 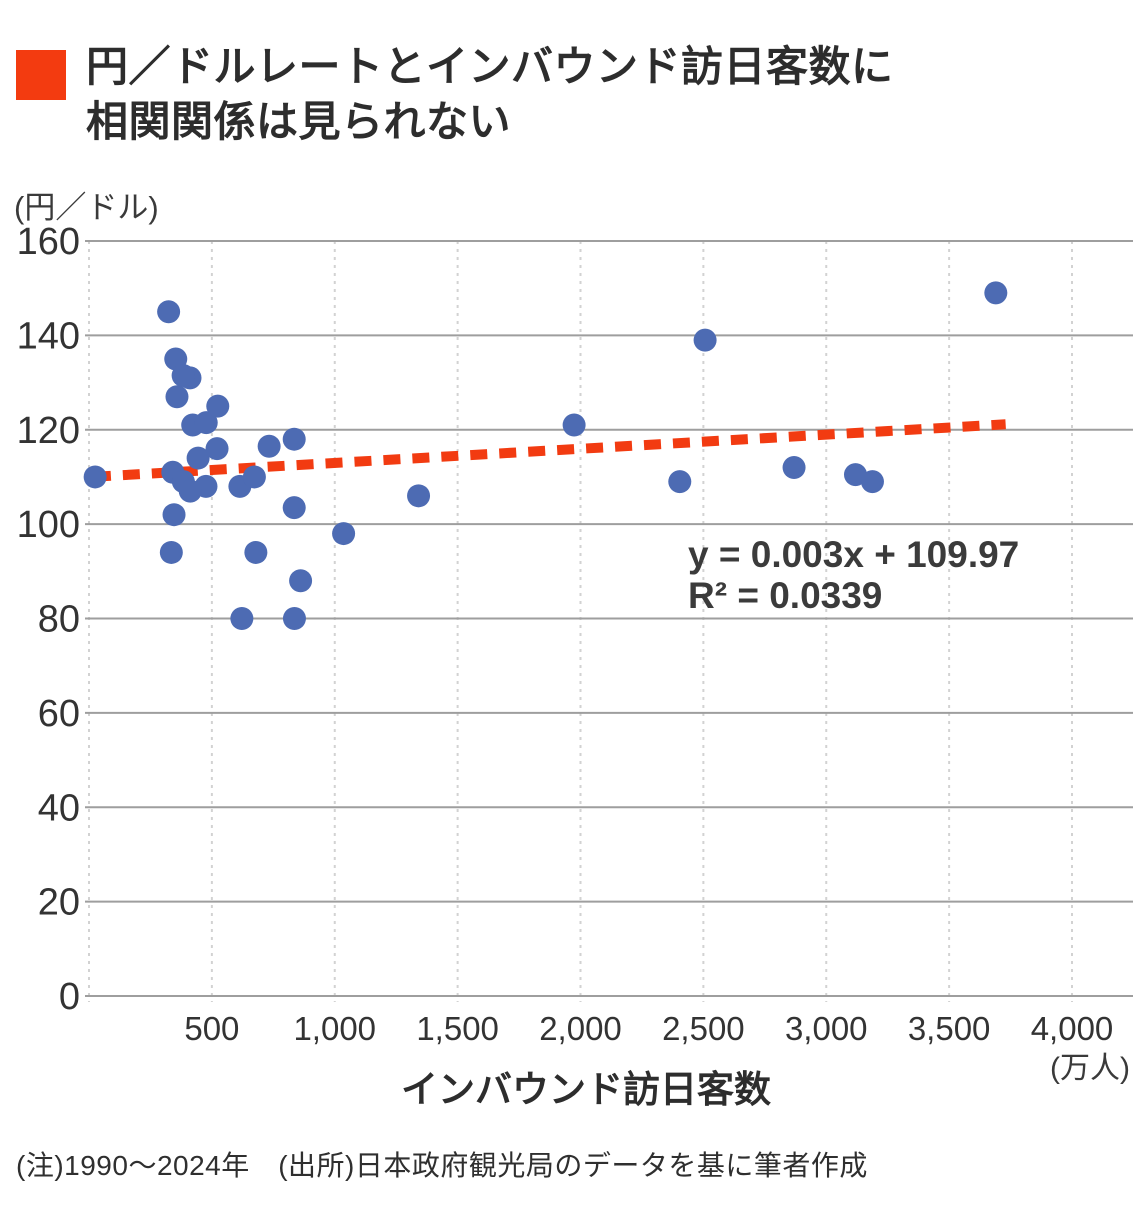 What do you see at coordinates (48, 336) in the screenshot?
I see `y-tick-label: 140` at bounding box center [48, 336].